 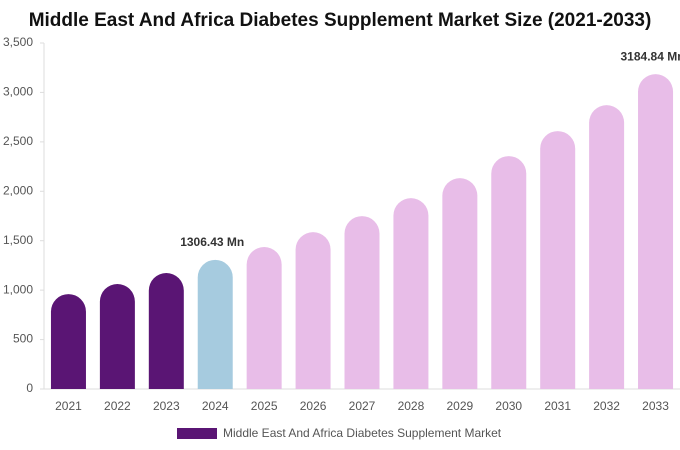 I want to click on x-tick-label: 2026, so click(x=313, y=406).